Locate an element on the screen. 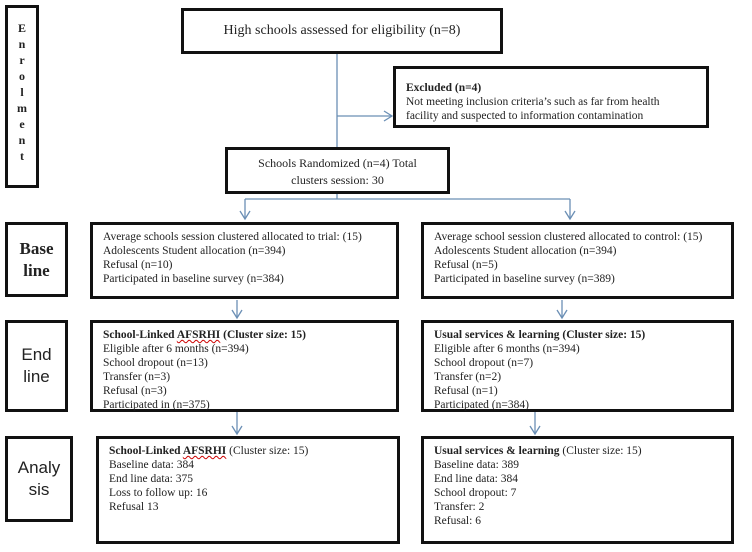 The width and height of the screenshot is (752, 552). endline-control-line: School dropout (n=7) is located at coordinates (484, 363).